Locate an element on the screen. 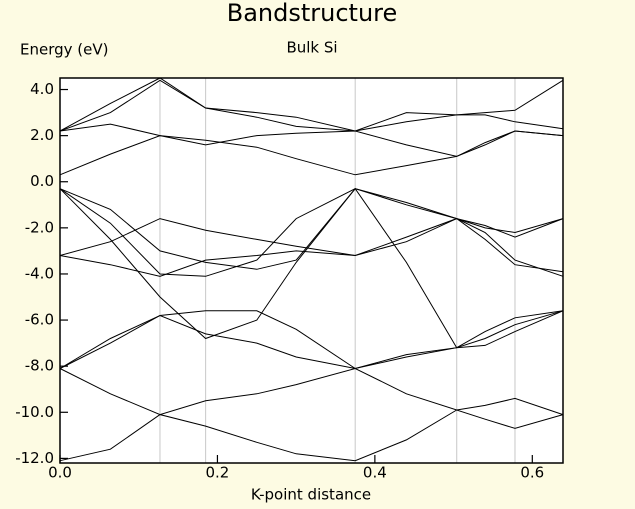 The width and height of the screenshot is (635, 509). y-tick-label: 4.0 is located at coordinates (42, 89).